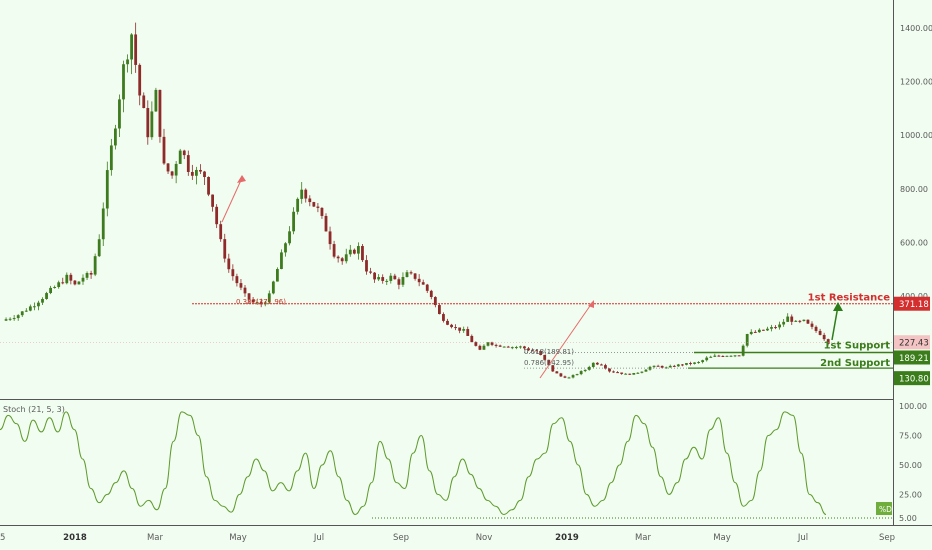 The height and width of the screenshot is (550, 932). Describe the element at coordinates (401, 538) in the screenshot. I see `x-tick-label: Sep` at that location.